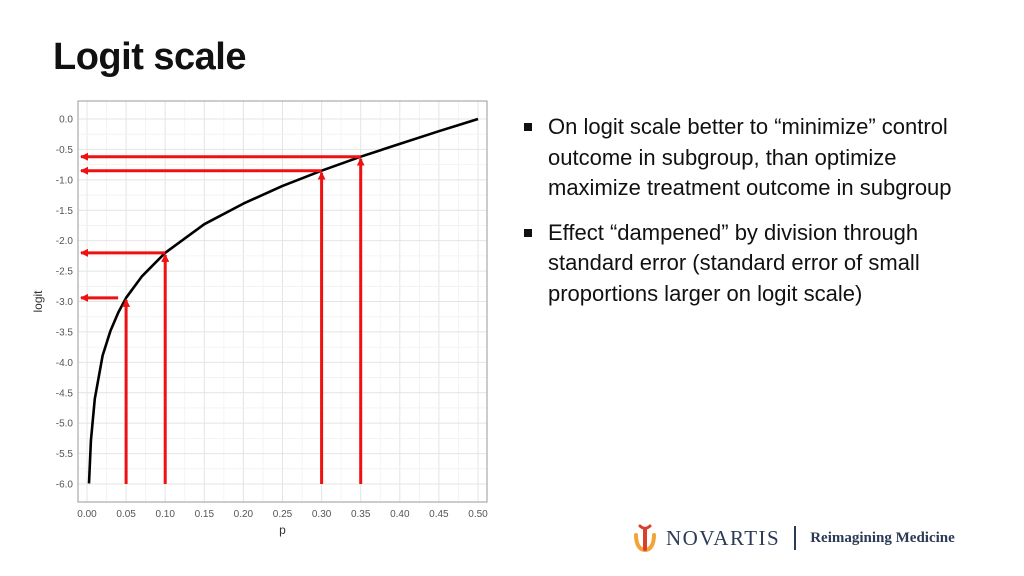 The height and width of the screenshot is (576, 1024). What do you see at coordinates (65, 211) in the screenshot?
I see `y-tick-label: -1.5` at bounding box center [65, 211].